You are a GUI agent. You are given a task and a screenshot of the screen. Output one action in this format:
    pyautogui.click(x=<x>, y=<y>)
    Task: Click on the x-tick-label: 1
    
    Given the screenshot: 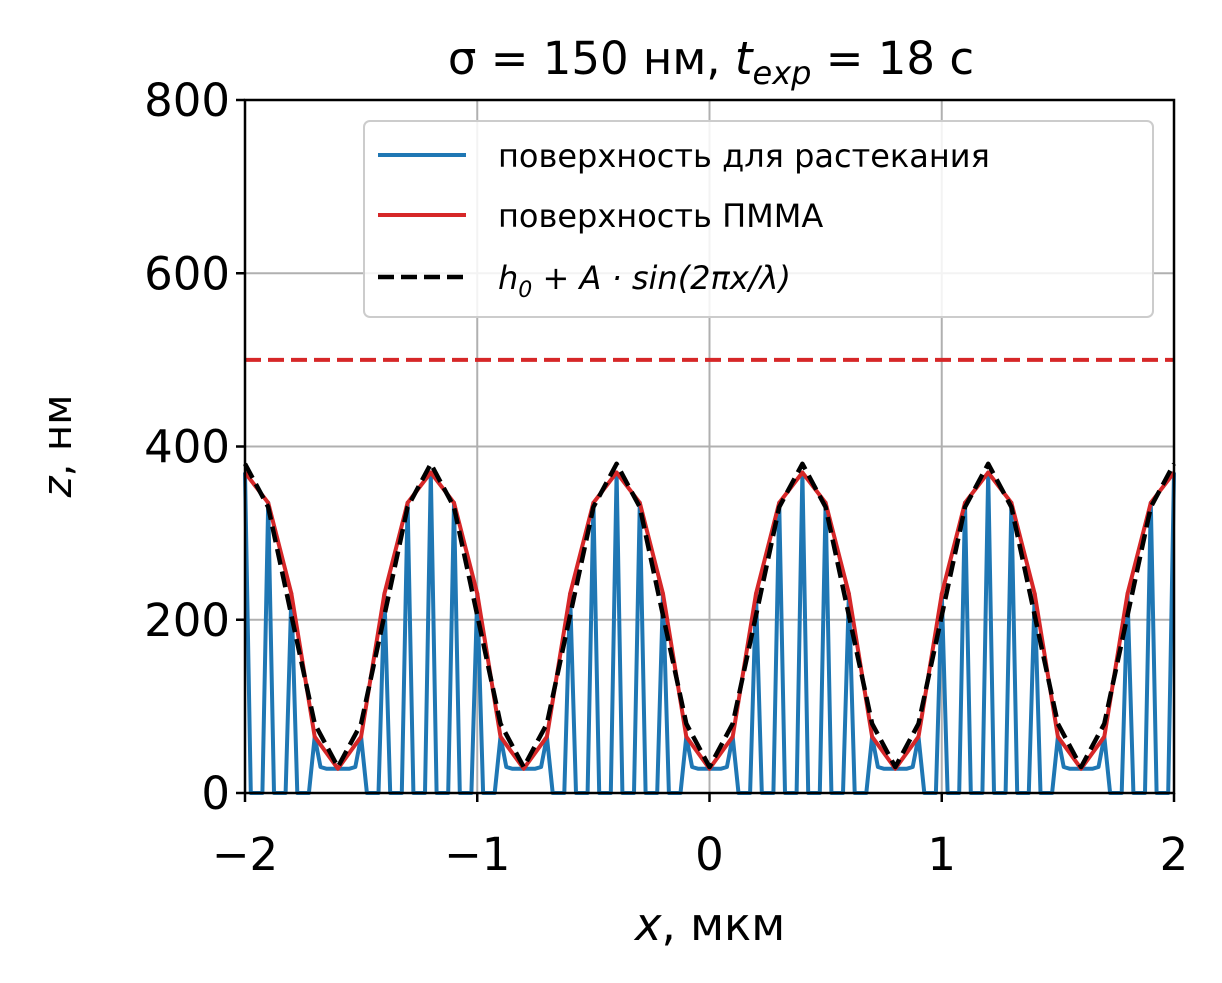 What is the action you would take?
    pyautogui.click(x=941, y=854)
    